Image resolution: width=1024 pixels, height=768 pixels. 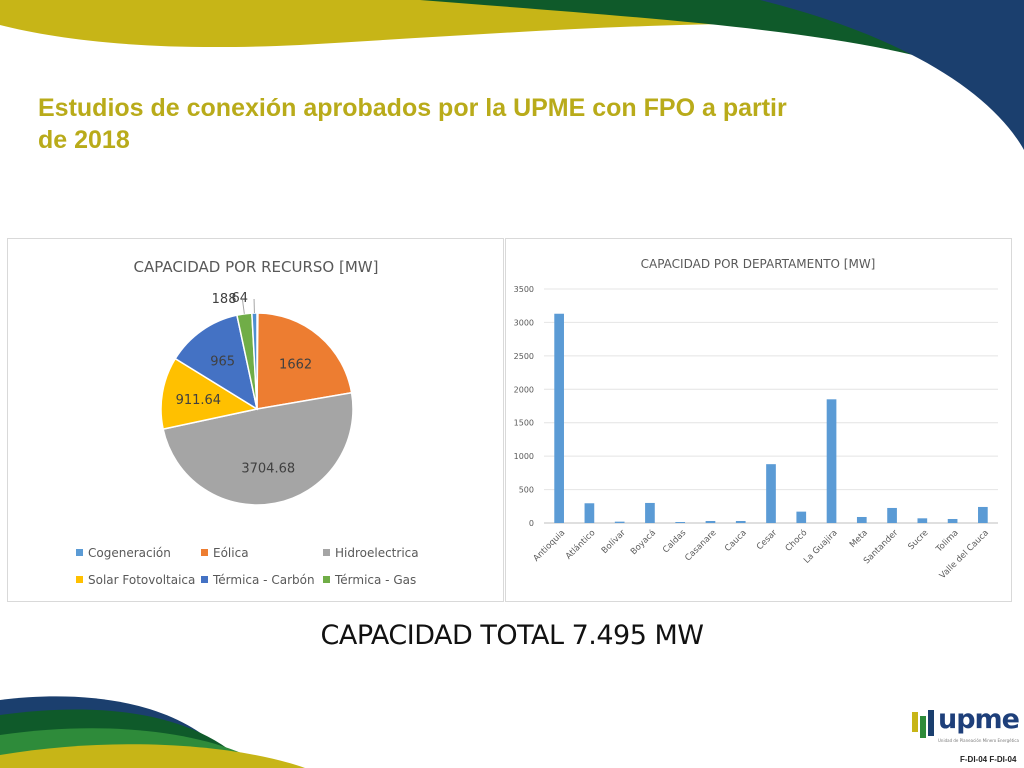 What do you see at coordinates (675, 542) in the screenshot?
I see `bar-x-tick-label: Caldas` at bounding box center [675, 542].